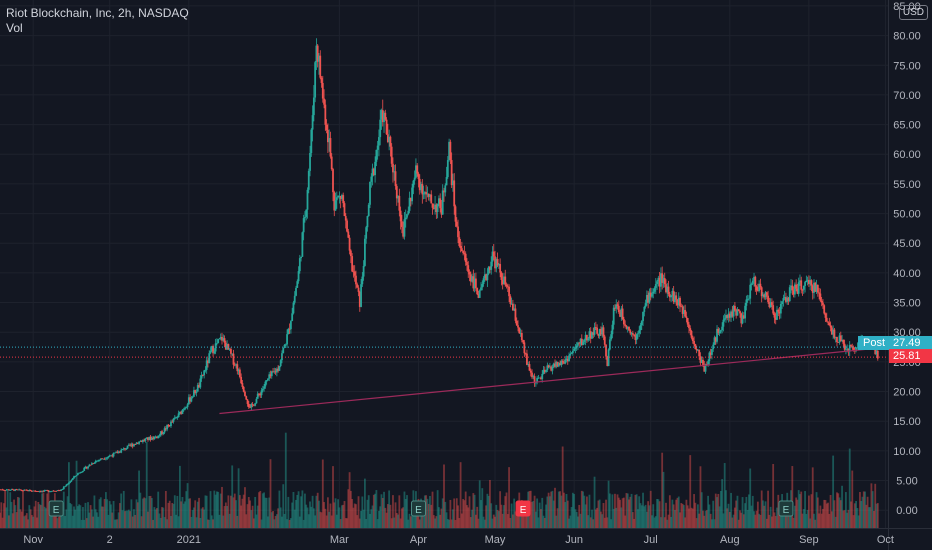 This screenshot has height=550, width=932. What do you see at coordinates (97, 13) in the screenshot?
I see `symbol-title: Riot Blockchain, Inc, 2h, NASDAQ` at bounding box center [97, 13].